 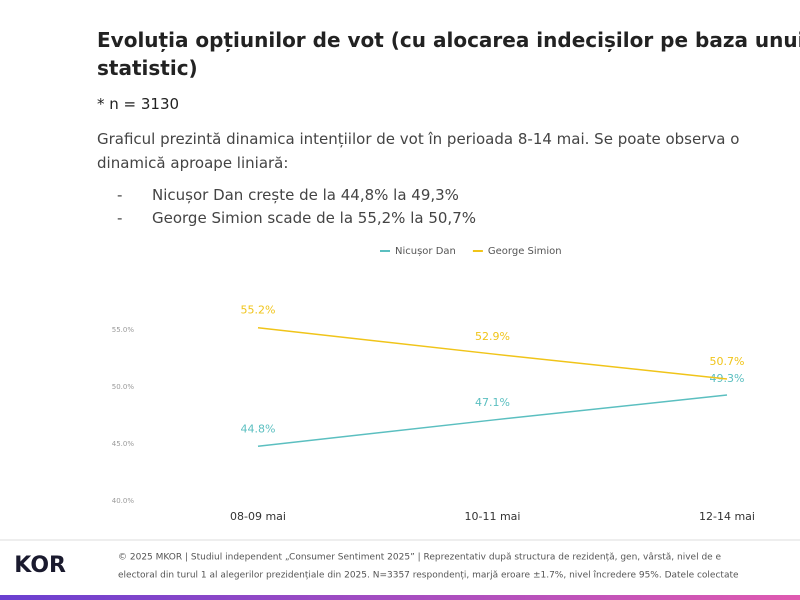 What do you see at coordinates (258, 310) in the screenshot?
I see `data-label: 55.2%` at bounding box center [258, 310].